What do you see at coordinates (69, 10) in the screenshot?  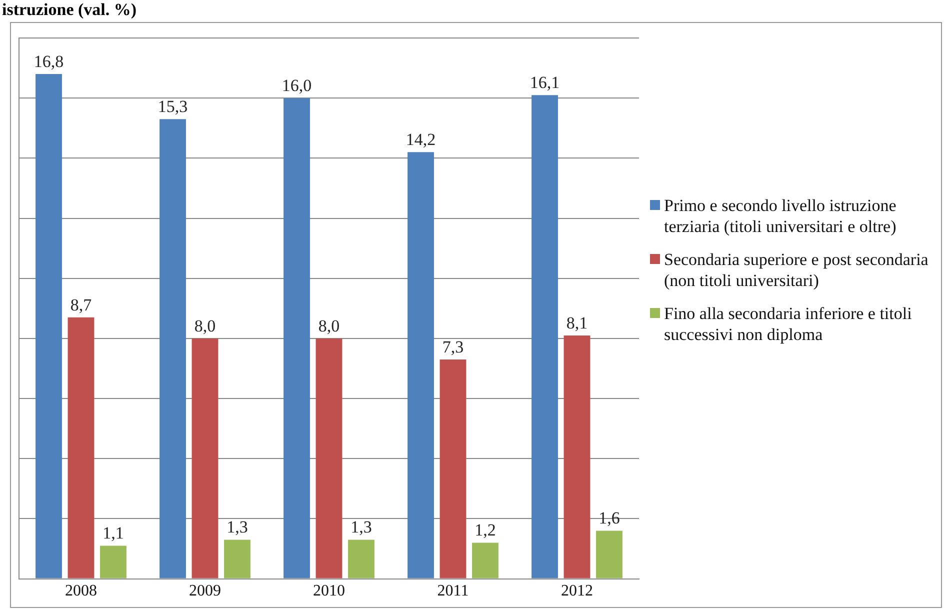 I see `chart-title: istruzione (val. %)` at bounding box center [69, 10].